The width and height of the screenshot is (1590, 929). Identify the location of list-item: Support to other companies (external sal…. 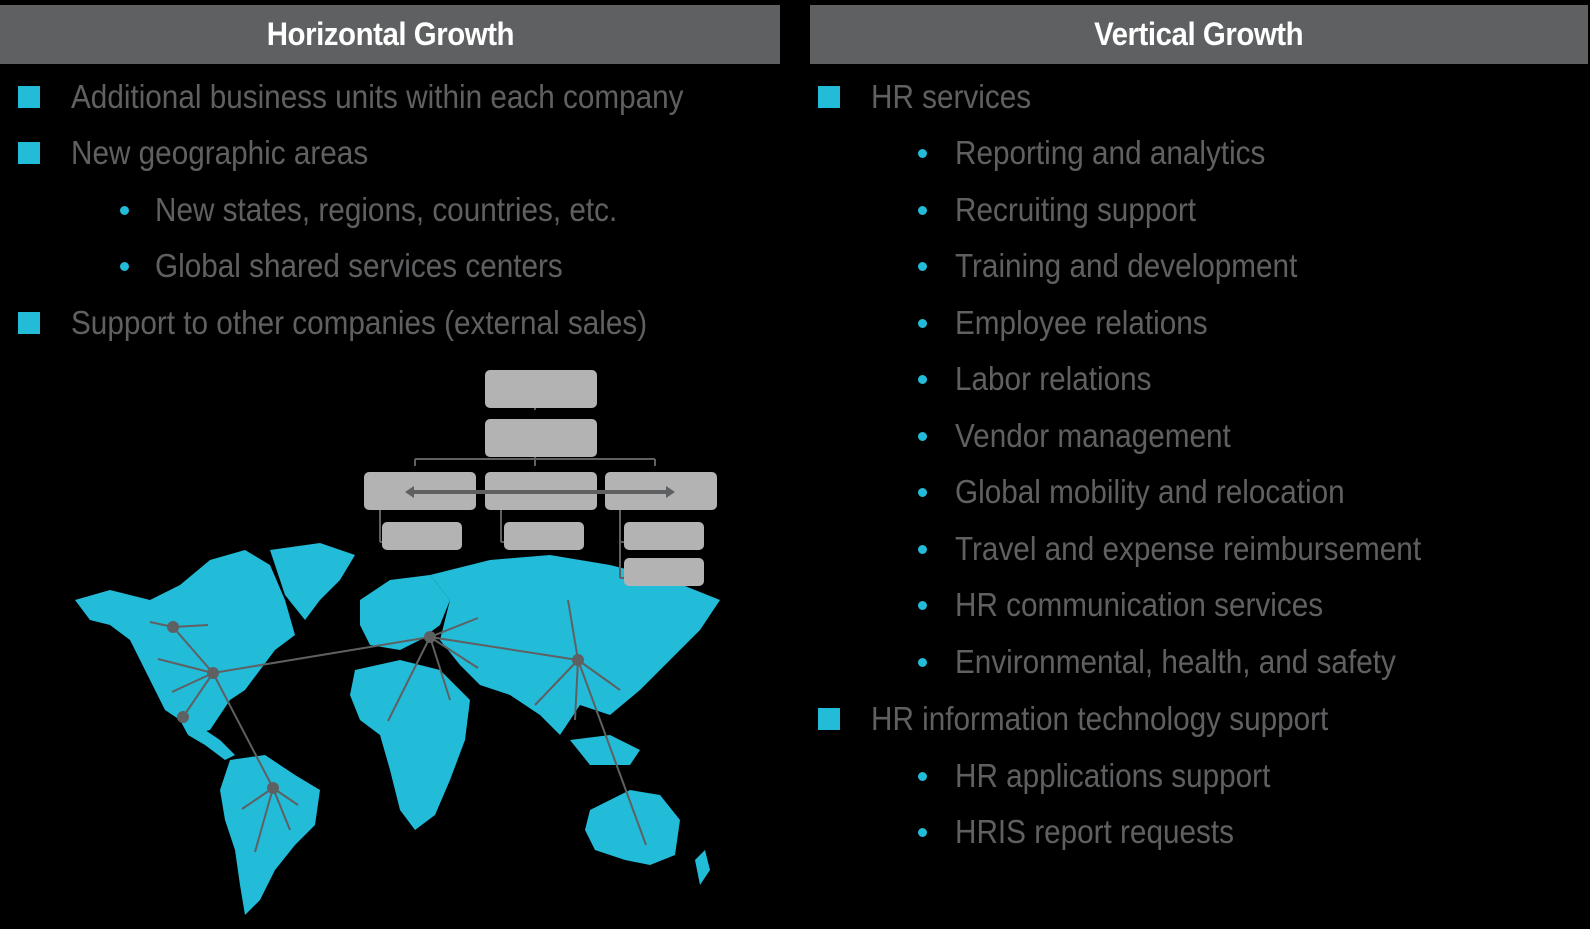
(364, 323).